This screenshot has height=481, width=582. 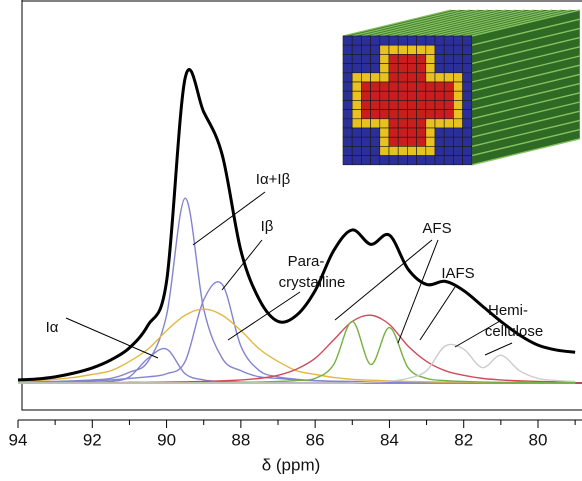 What do you see at coordinates (457, 273) in the screenshot?
I see `peak-label: IAFS` at bounding box center [457, 273].